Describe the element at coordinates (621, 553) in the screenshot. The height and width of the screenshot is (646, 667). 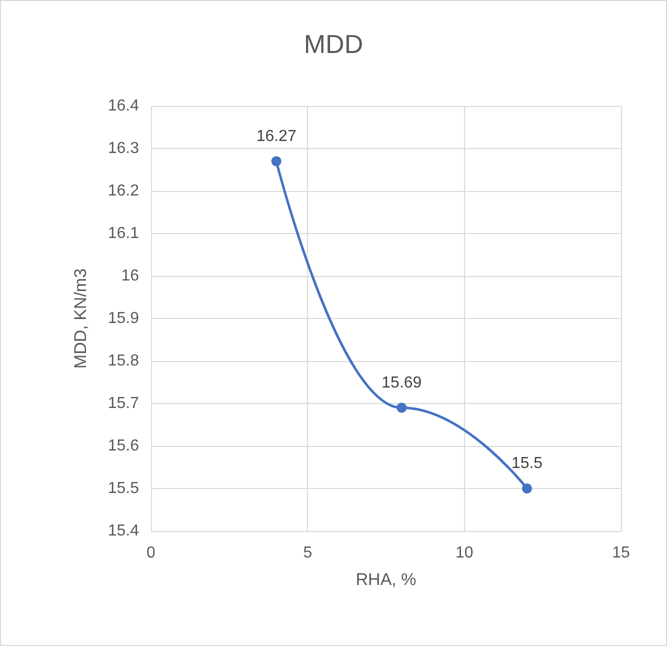
I see `x-tick-label: 15` at that location.